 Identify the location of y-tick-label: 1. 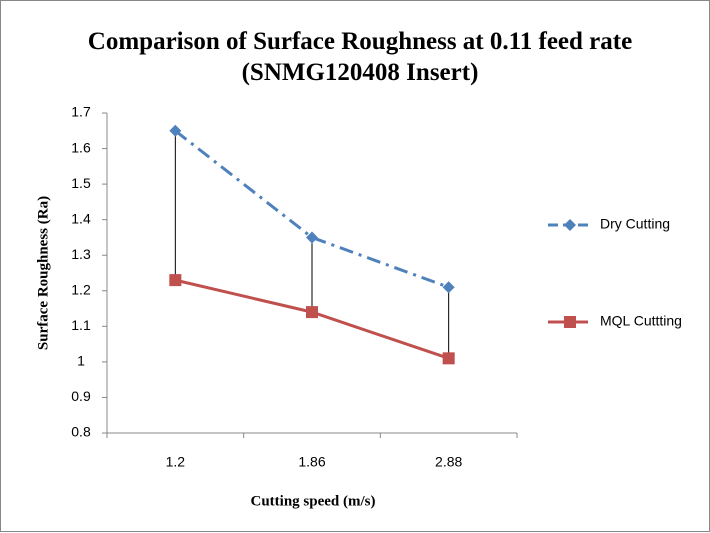
(81, 361).